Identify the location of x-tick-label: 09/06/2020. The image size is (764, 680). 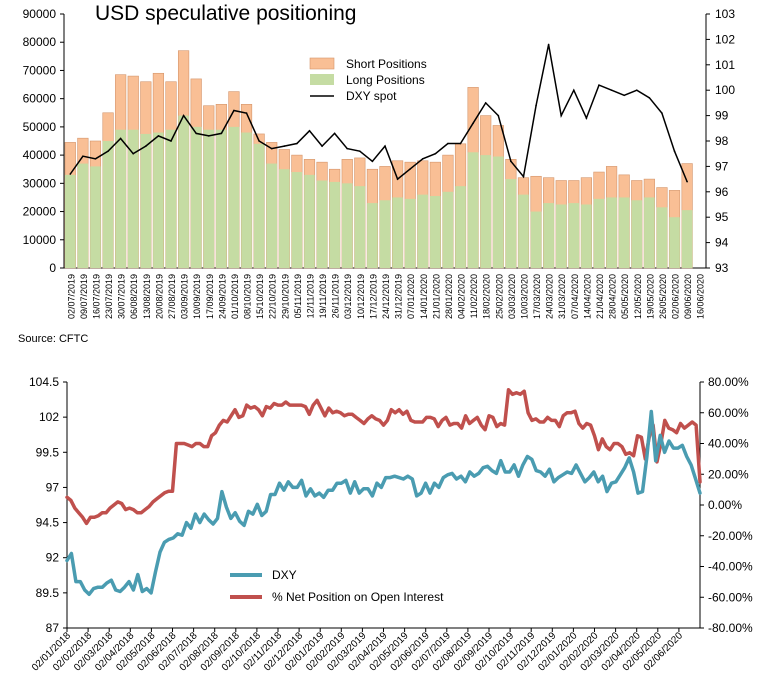
(688, 296).